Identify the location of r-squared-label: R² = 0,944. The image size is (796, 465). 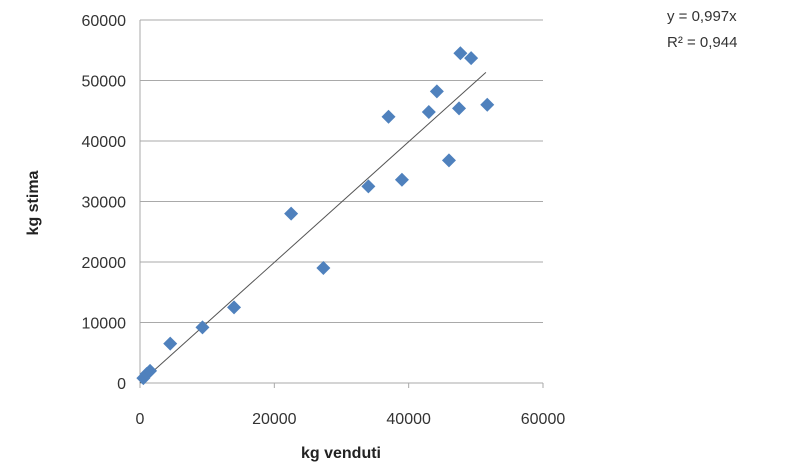
(702, 42).